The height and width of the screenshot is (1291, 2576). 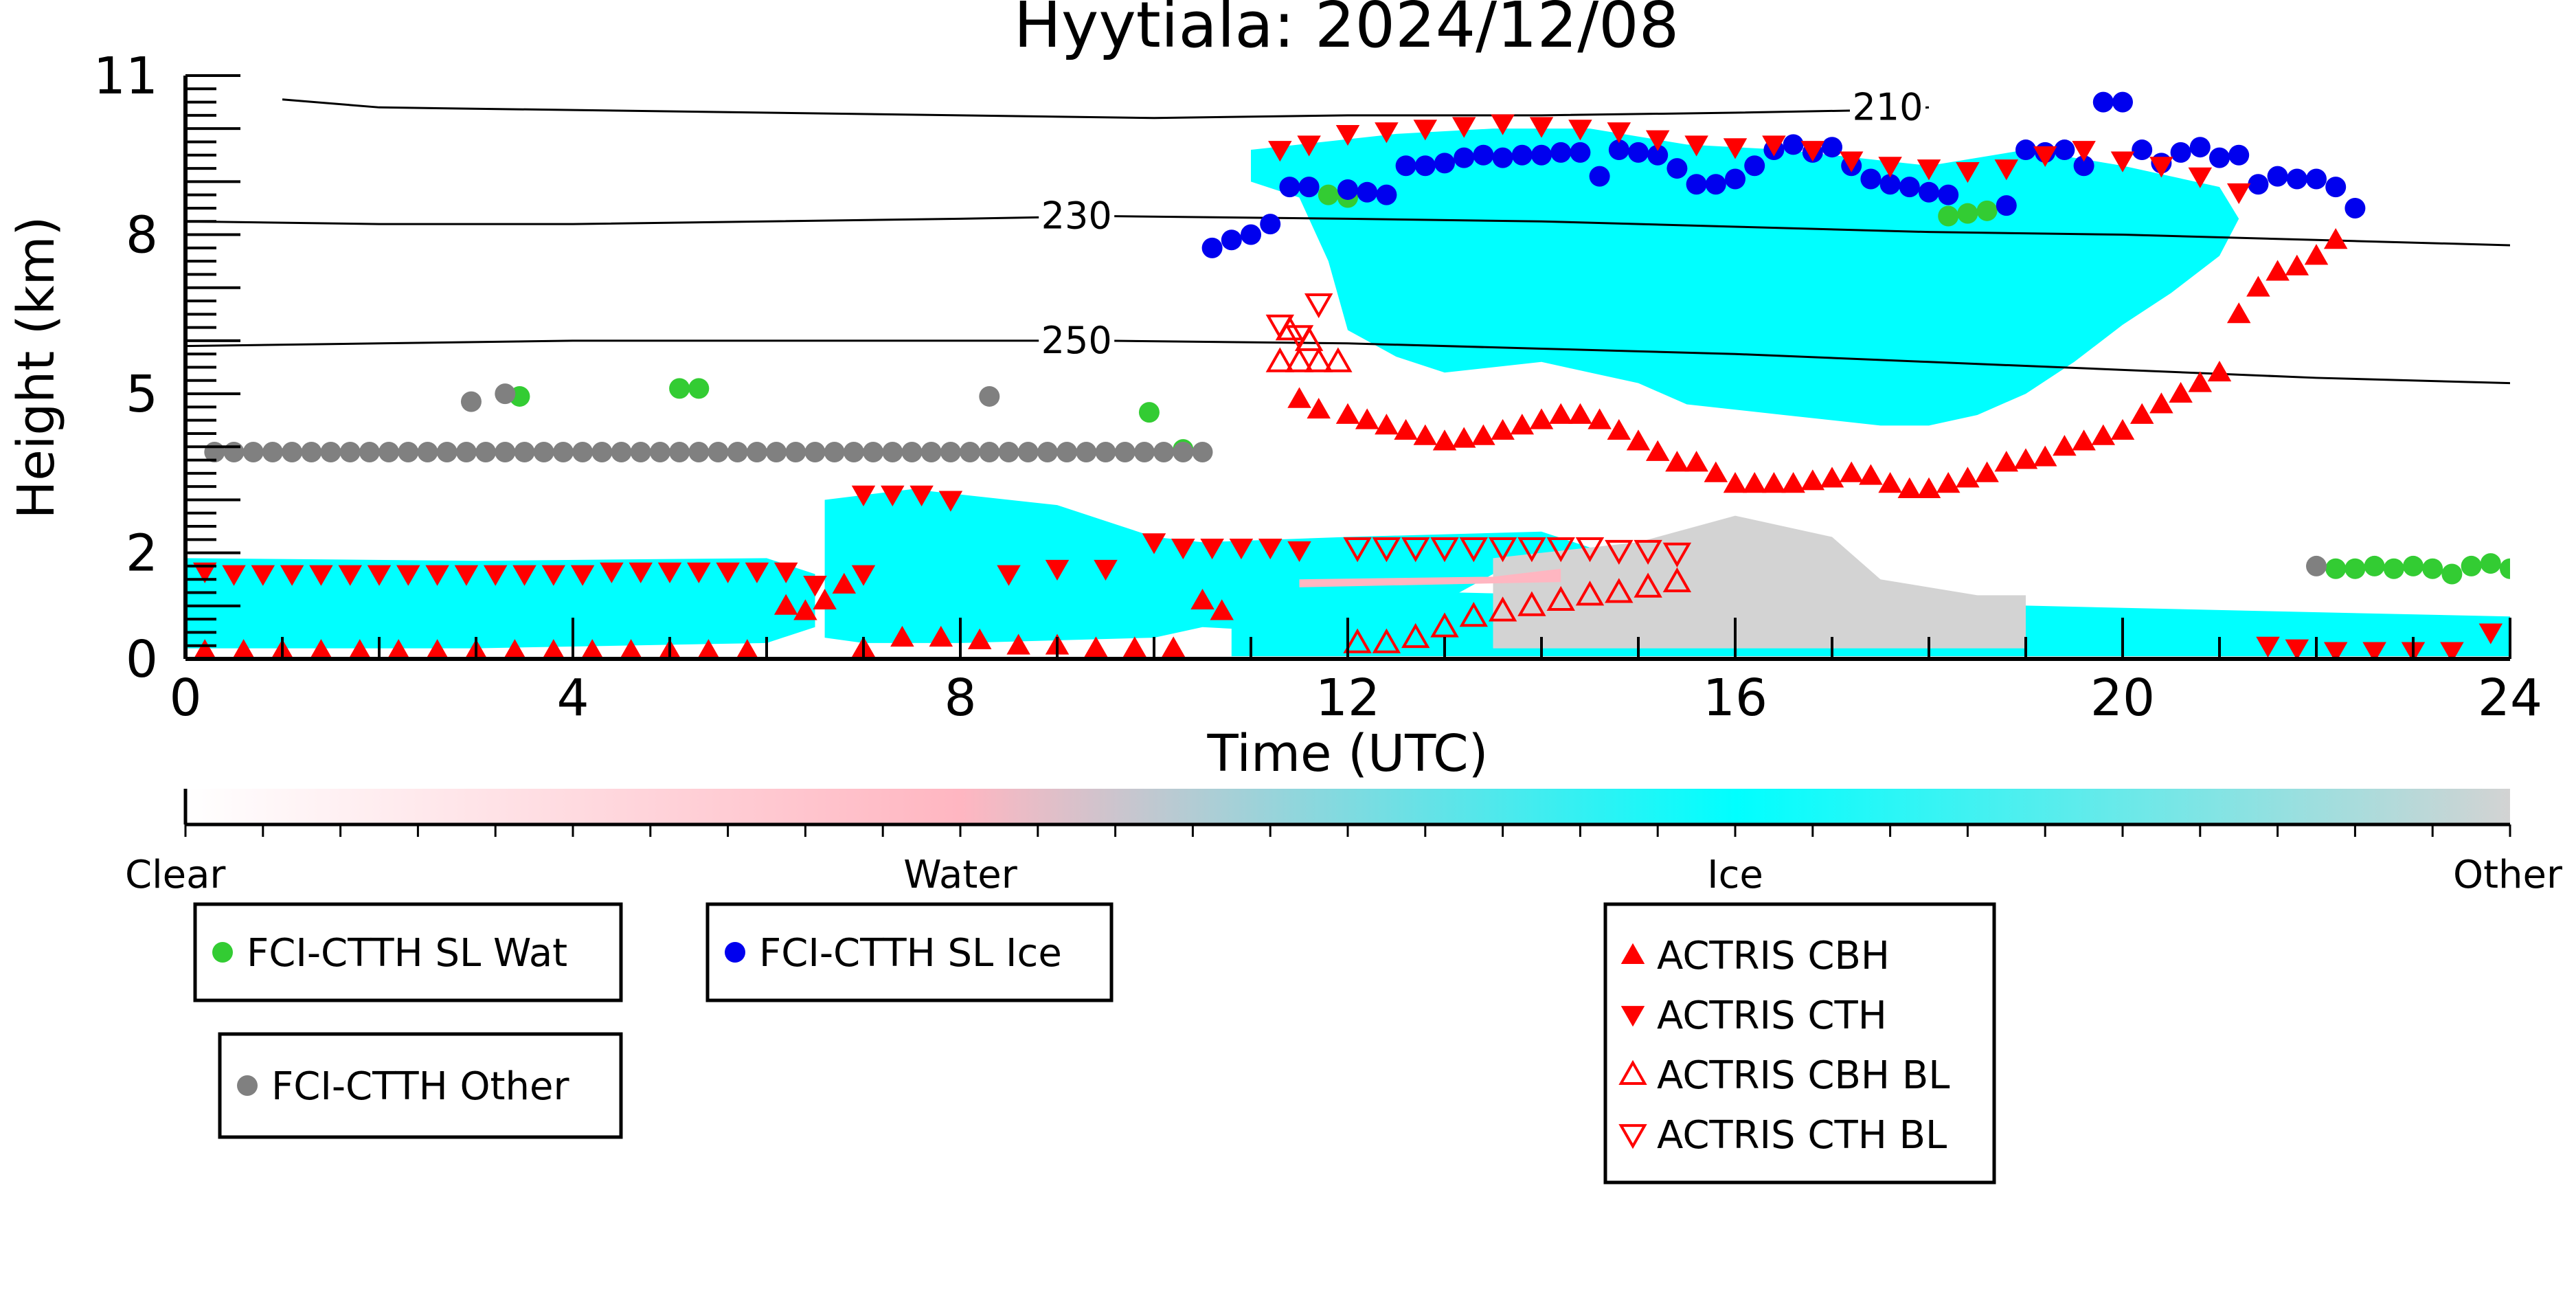 What do you see at coordinates (142, 659) in the screenshot?
I see `y-tick-label: 0` at bounding box center [142, 659].